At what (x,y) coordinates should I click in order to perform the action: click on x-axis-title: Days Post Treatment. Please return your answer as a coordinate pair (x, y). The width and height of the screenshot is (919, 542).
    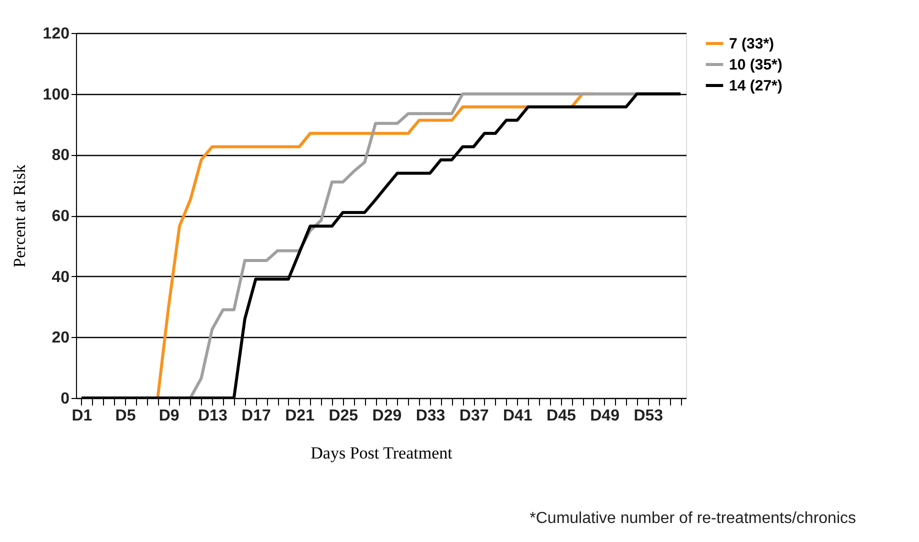
    Looking at the image, I should click on (381, 453).